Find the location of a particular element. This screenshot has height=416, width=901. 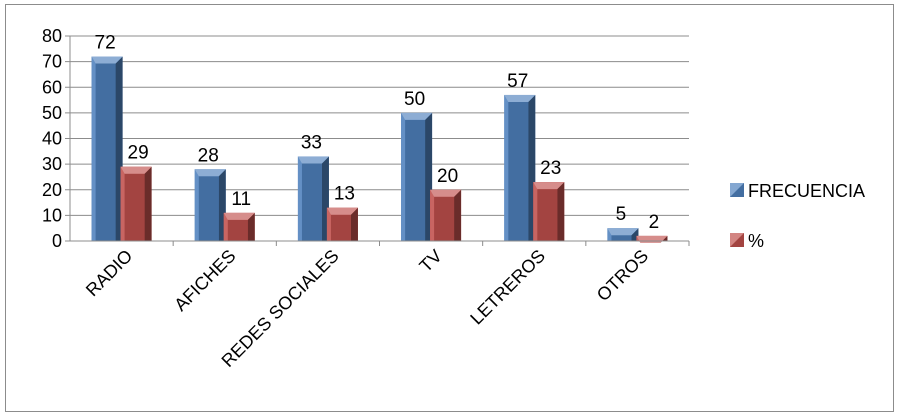

data-label: 33 is located at coordinates (311, 142).